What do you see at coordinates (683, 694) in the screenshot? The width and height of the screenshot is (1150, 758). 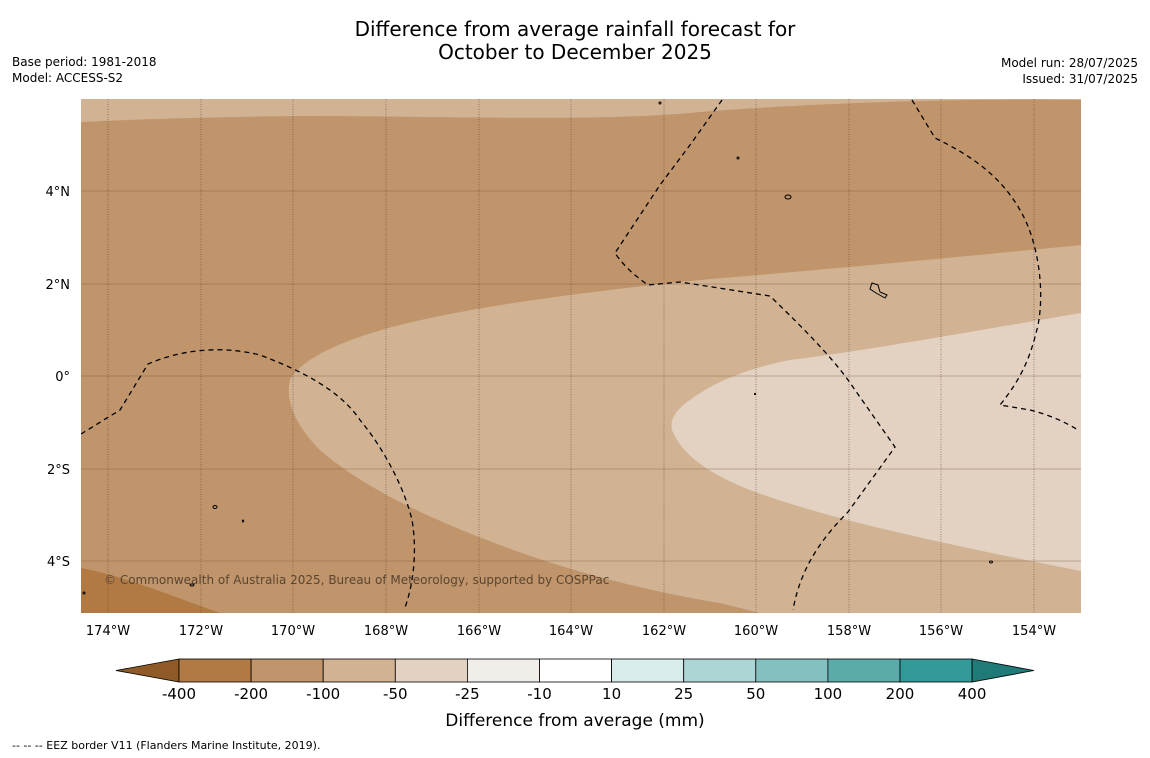 I see `colorbar-tick-label: 25` at bounding box center [683, 694].